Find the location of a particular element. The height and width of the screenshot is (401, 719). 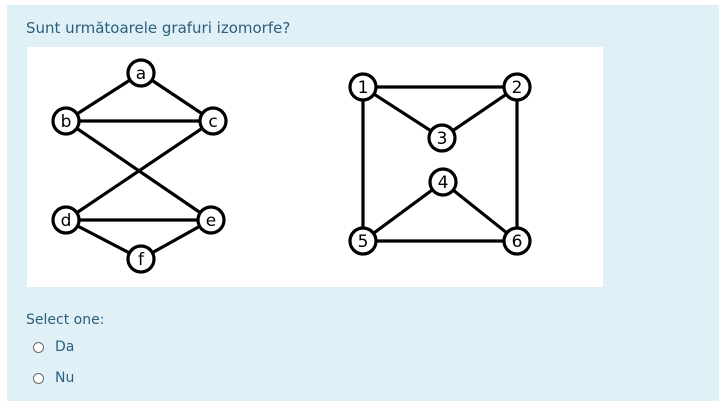

node-label-3: 3 is located at coordinates (442, 139).